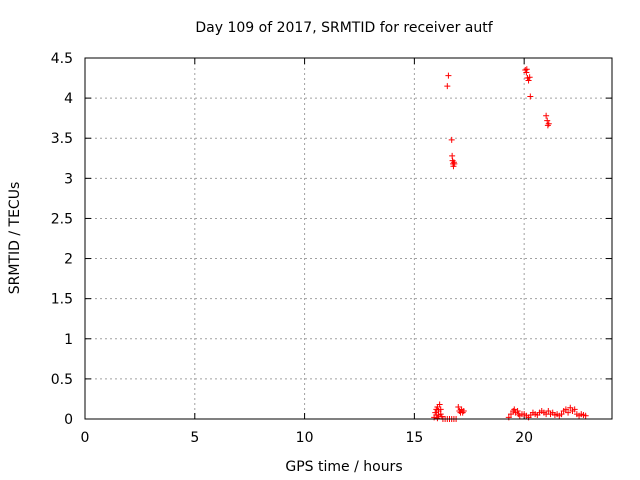 The width and height of the screenshot is (640, 480). I want to click on x-axis-label: GPS time / hours, so click(343, 467).